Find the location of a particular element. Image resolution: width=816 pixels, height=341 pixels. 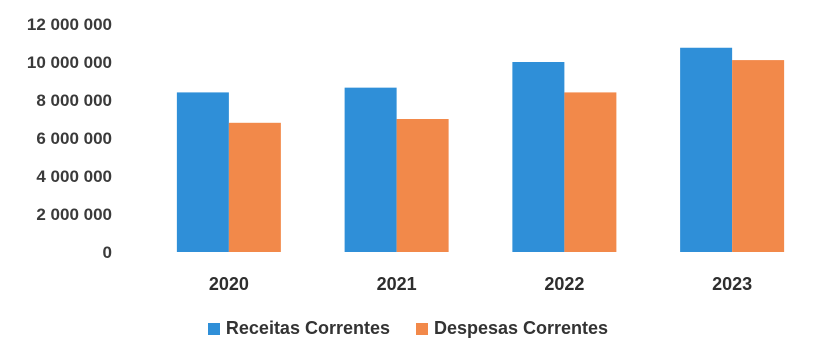

legend-swatch-receitas is located at coordinates (213, 328).